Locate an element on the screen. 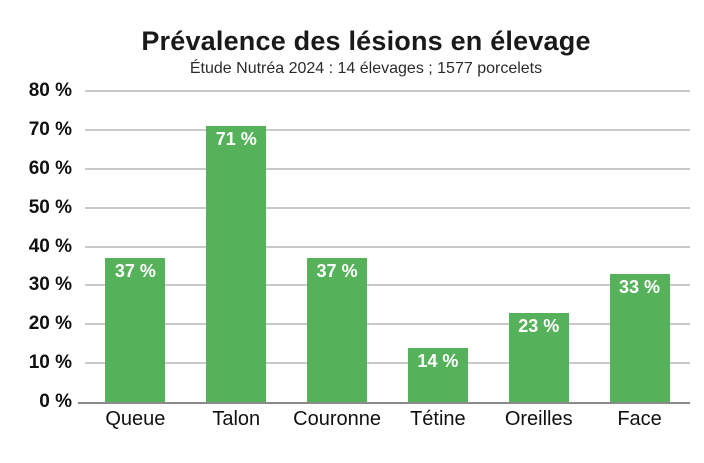  bar-value-label: 14 % is located at coordinates (438, 360).